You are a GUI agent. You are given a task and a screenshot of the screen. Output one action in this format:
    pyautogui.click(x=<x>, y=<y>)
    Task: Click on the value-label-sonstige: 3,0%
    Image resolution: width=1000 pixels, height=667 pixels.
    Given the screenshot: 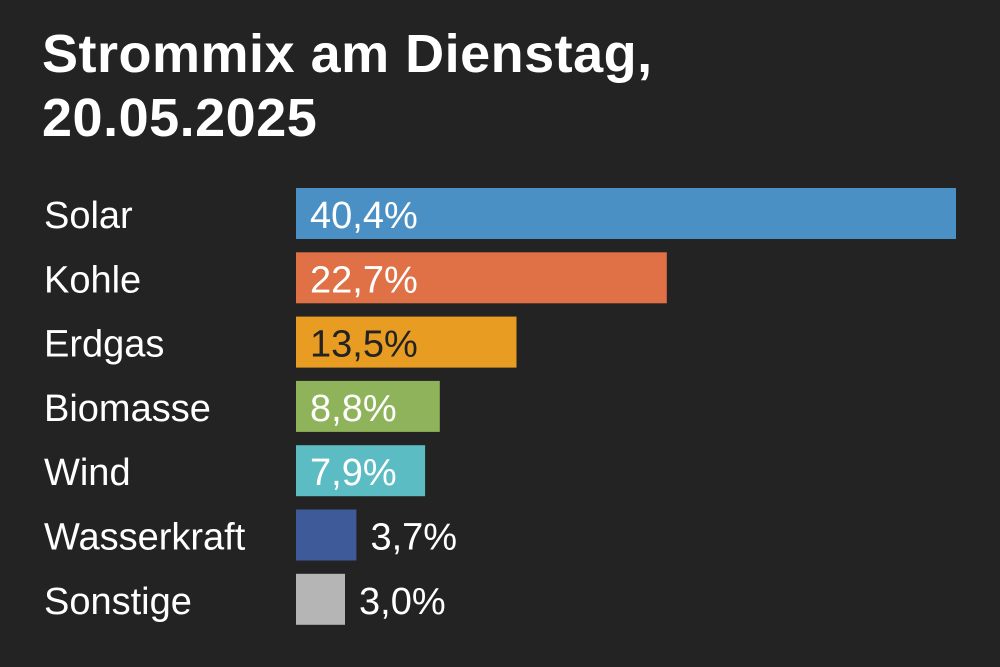 What is the action you would take?
    pyautogui.click(x=402, y=602)
    